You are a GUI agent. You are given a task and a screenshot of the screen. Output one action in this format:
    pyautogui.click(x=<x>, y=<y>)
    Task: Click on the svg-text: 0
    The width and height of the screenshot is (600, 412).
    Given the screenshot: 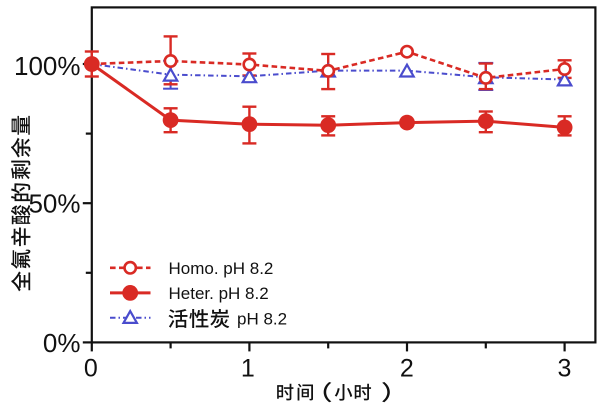 What is the action you would take?
    pyautogui.click(x=91, y=369)
    